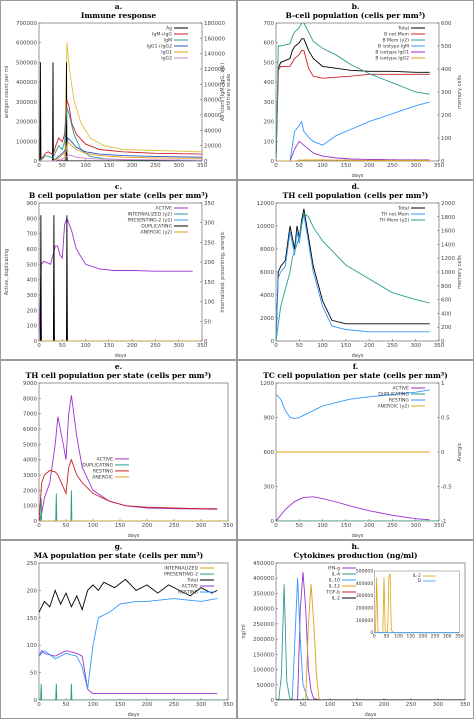 This screenshot has height=719, width=474. Describe the element at coordinates (446, 287) in the screenshot. I see `y2-tick-label: 800` at that location.